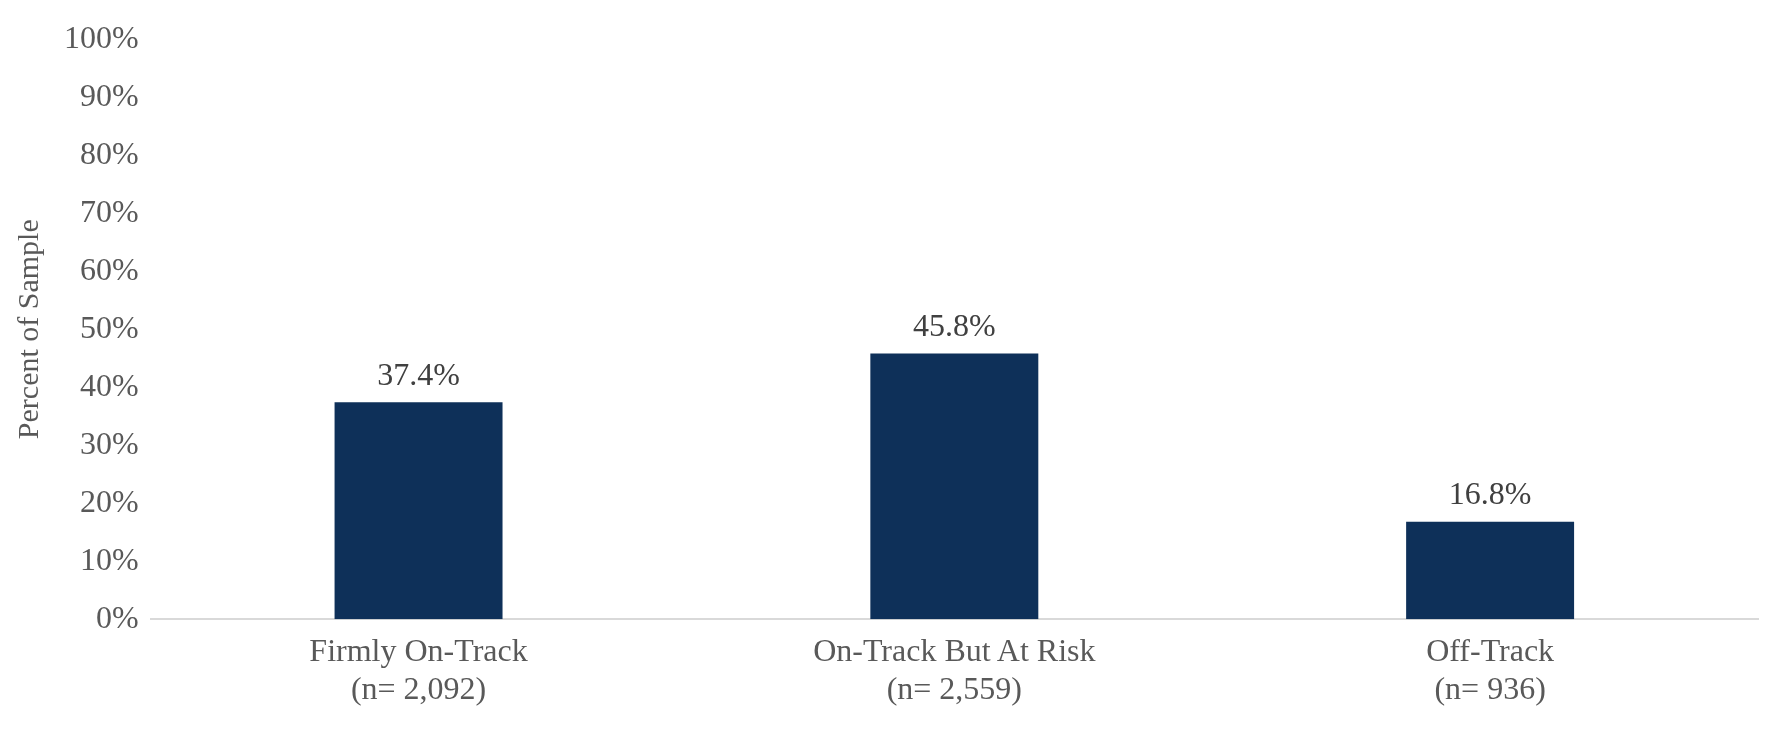 Image resolution: width=1779 pixels, height=734 pixels. What do you see at coordinates (109, 94) in the screenshot?
I see `y-tick-label: 90%` at bounding box center [109, 94].